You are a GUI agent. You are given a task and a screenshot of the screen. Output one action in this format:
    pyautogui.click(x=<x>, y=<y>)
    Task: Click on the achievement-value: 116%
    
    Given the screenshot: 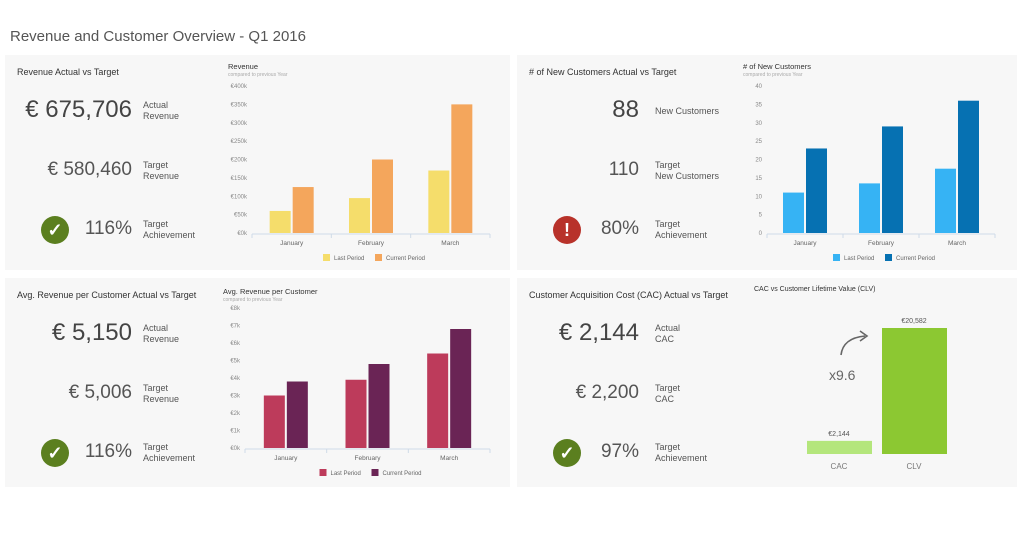 What is the action you would take?
    pyautogui.click(x=108, y=228)
    